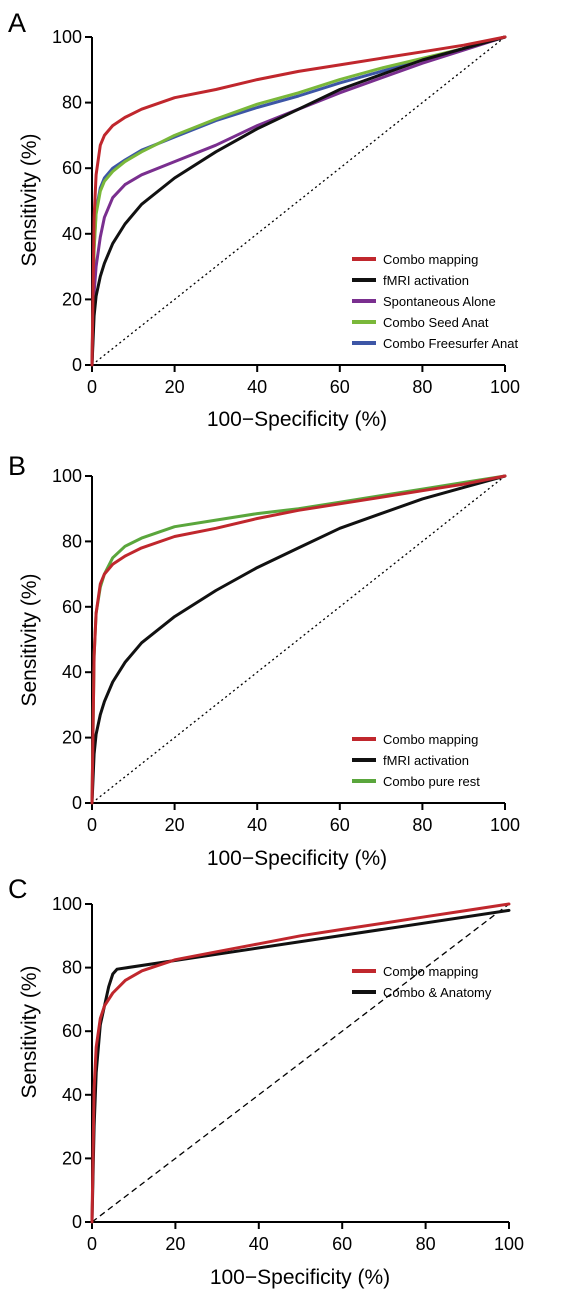 This screenshot has width=564, height=1299. I want to click on panel-letter-a: A, so click(17, 23).